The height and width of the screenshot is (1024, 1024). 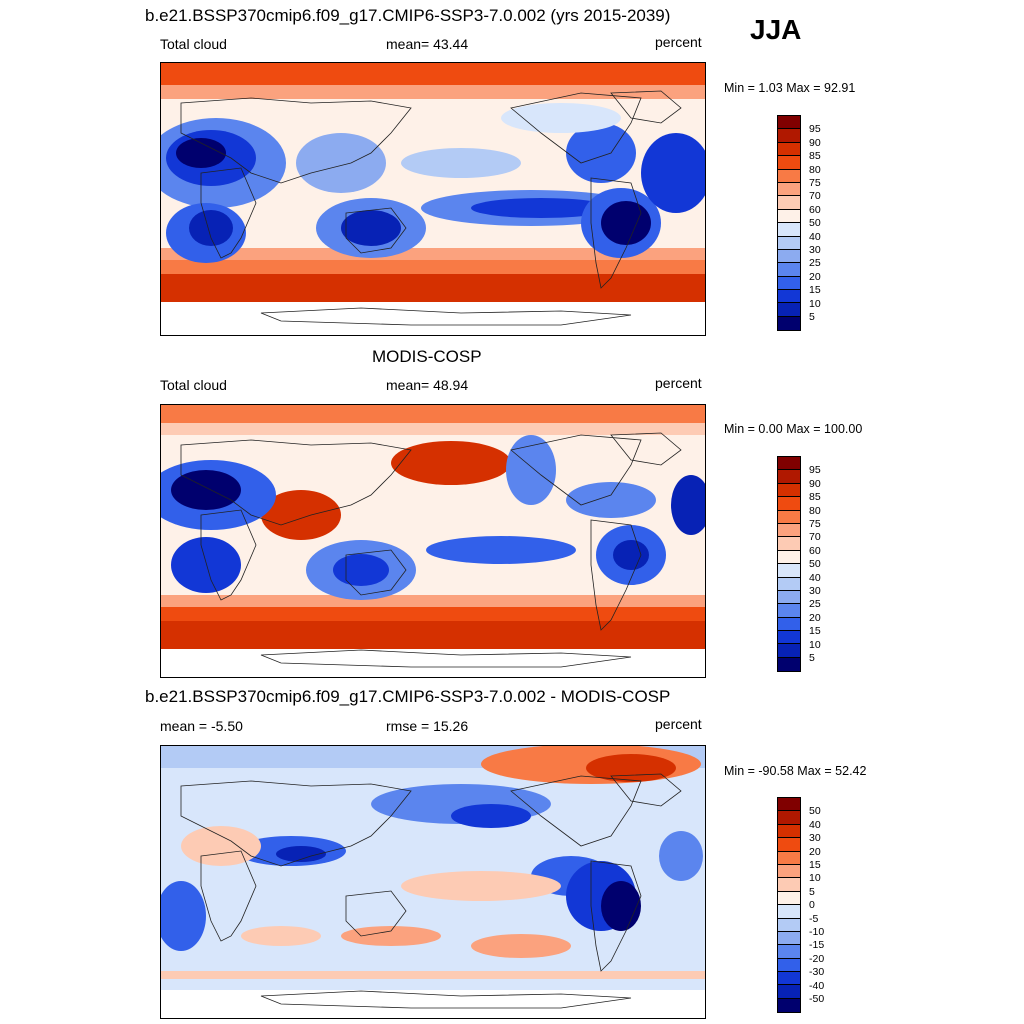 I want to click on panel-1-variable-label: Total cloud, so click(x=193, y=44).